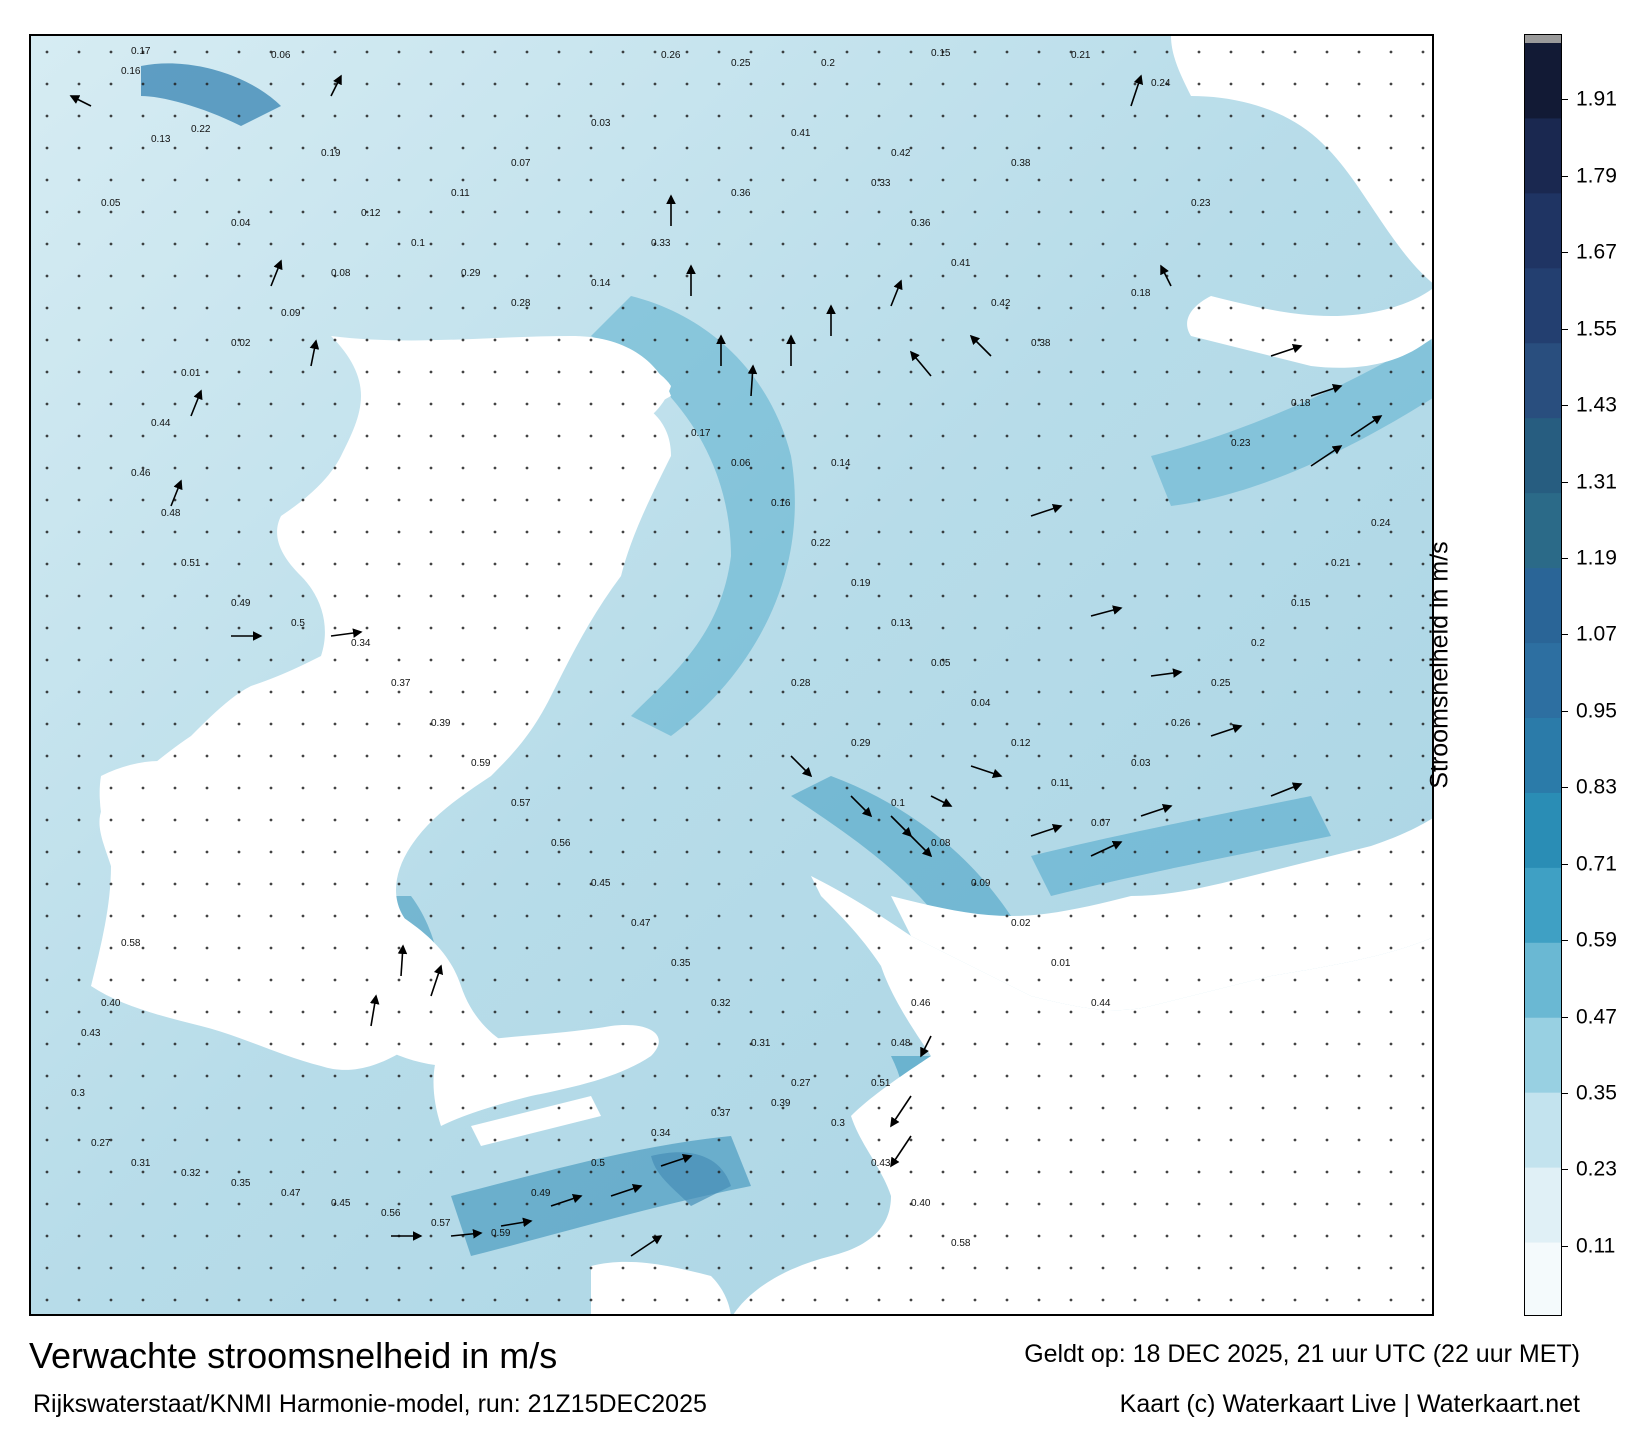  What do you see at coordinates (1596, 99) in the screenshot?
I see `colorbar-tick-label: 1.91` at bounding box center [1596, 99].